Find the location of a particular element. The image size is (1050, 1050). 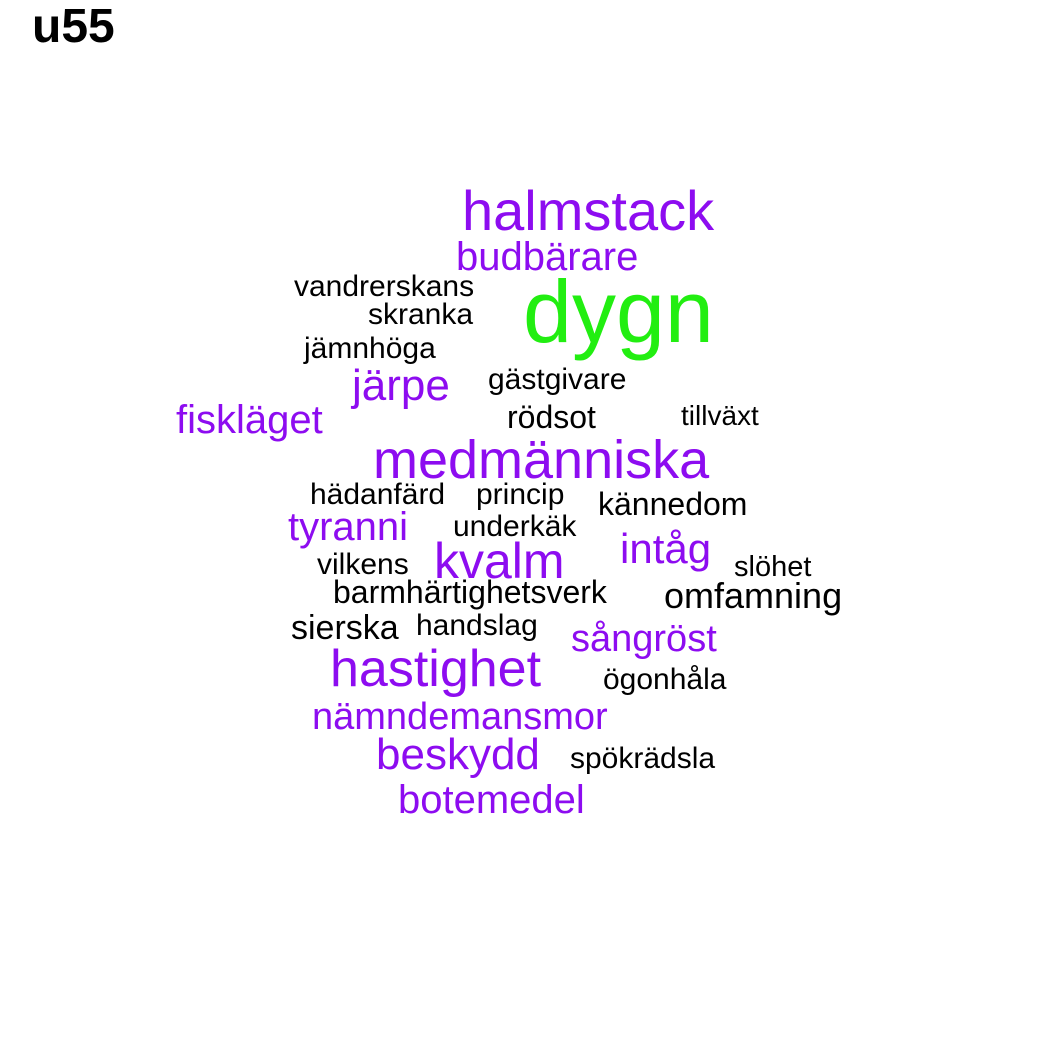

cloud-word: skranka is located at coordinates (421, 314).